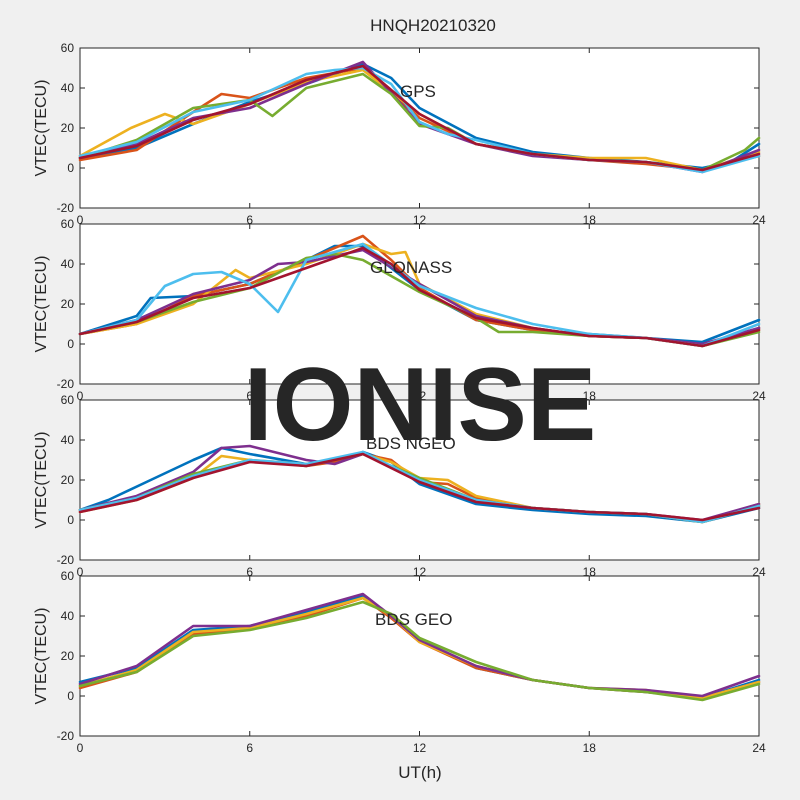 Image resolution: width=800 pixels, height=800 pixels. Describe the element at coordinates (411, 443) in the screenshot. I see `panel-label: BDS NGEO` at that location.